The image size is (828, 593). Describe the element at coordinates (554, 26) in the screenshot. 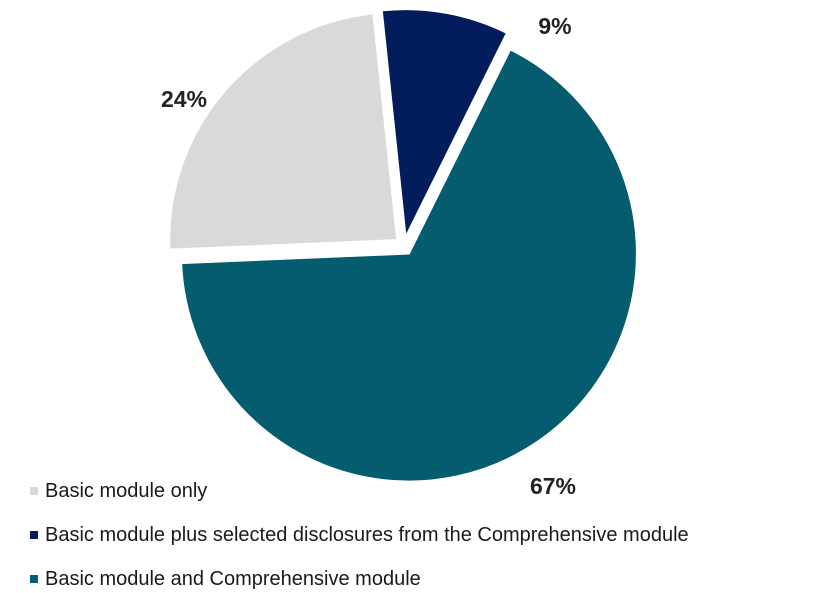

I see `pie-label-basic-plus-selected: 9%` at that location.